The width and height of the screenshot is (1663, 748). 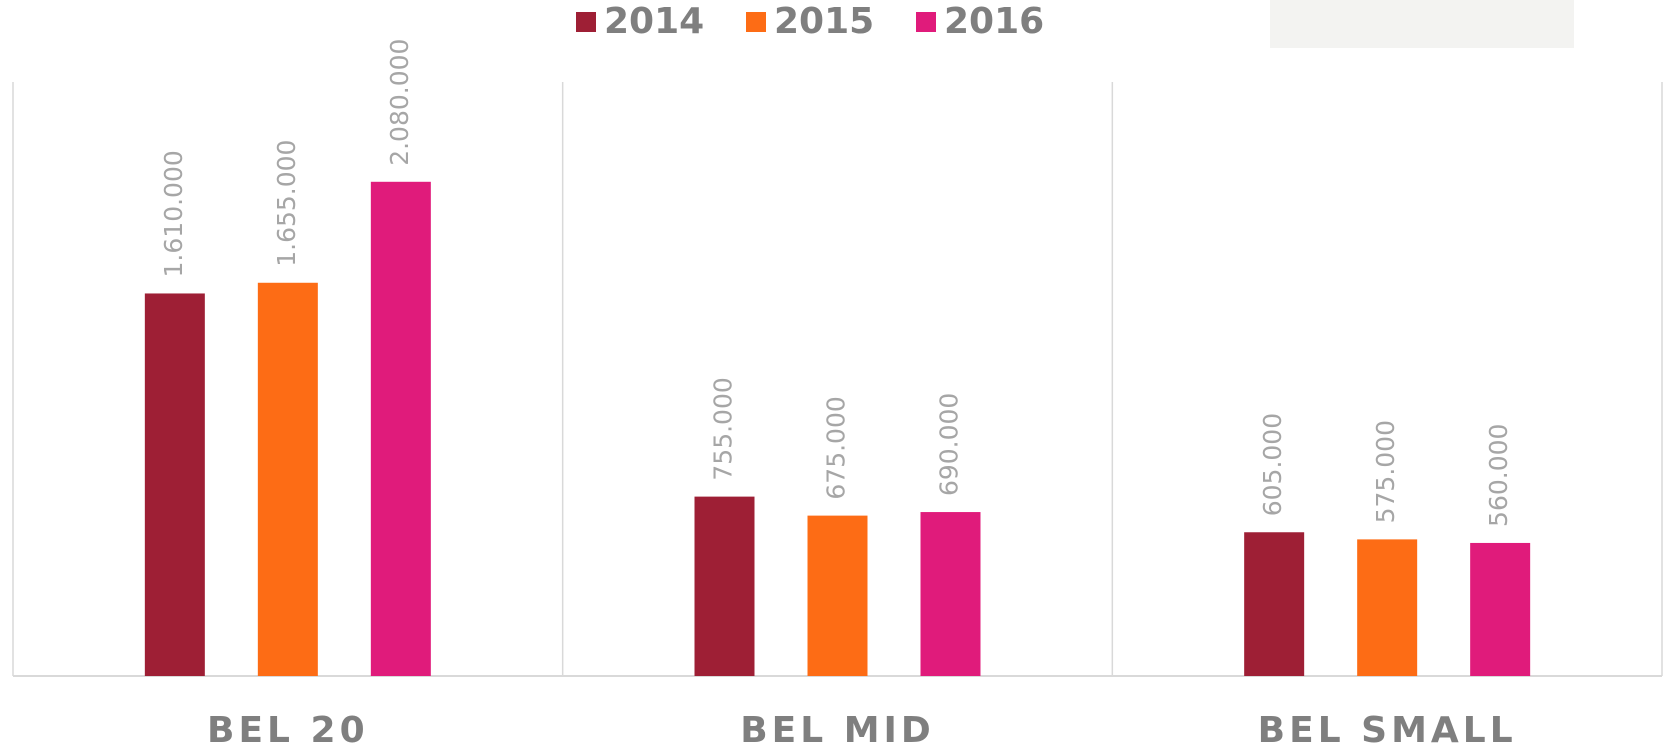 What do you see at coordinates (837, 729) in the screenshot?
I see `x-tick-label: BEL MID` at bounding box center [837, 729].